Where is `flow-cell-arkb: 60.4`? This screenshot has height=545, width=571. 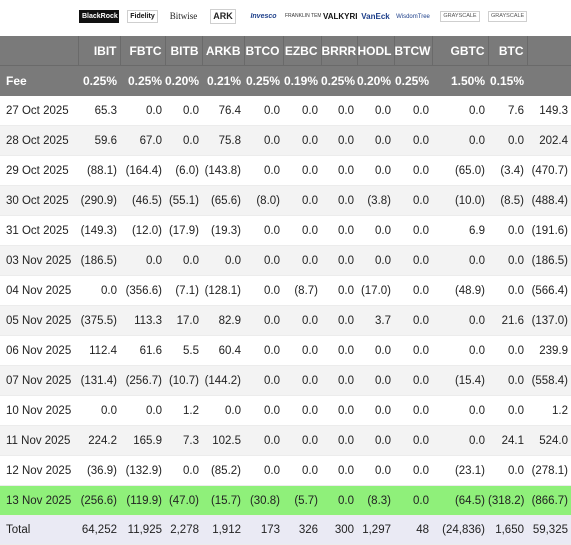 flow-cell-arkb: 60.4 is located at coordinates (223, 350).